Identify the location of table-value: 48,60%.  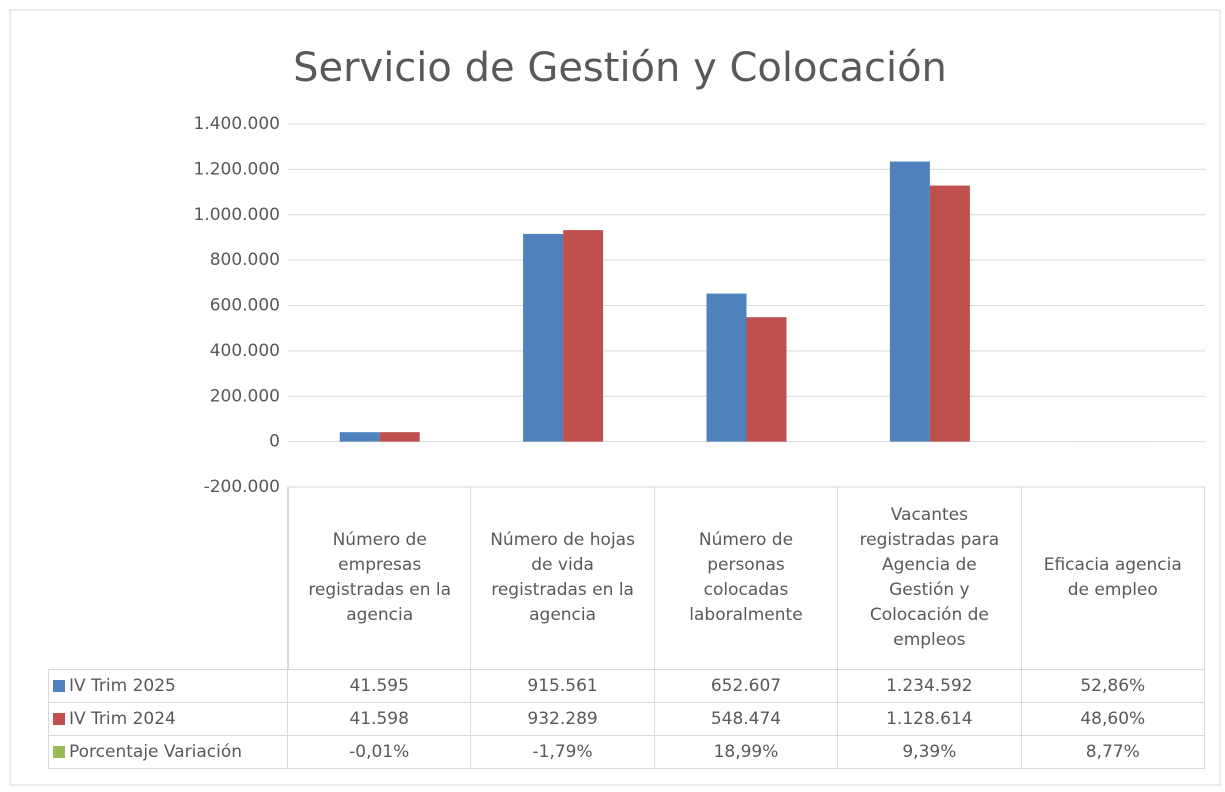
(1113, 719).